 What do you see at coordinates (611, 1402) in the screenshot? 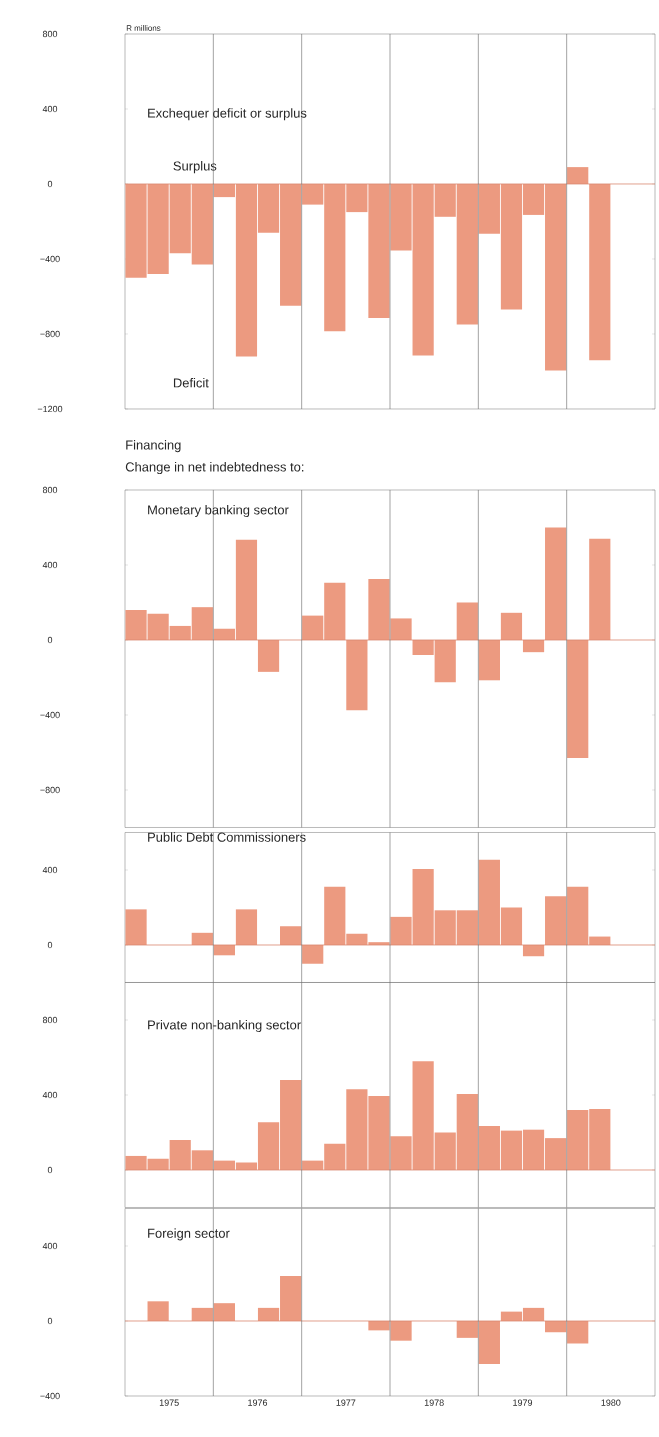
I see `x-tick-label: 1980` at bounding box center [611, 1402].